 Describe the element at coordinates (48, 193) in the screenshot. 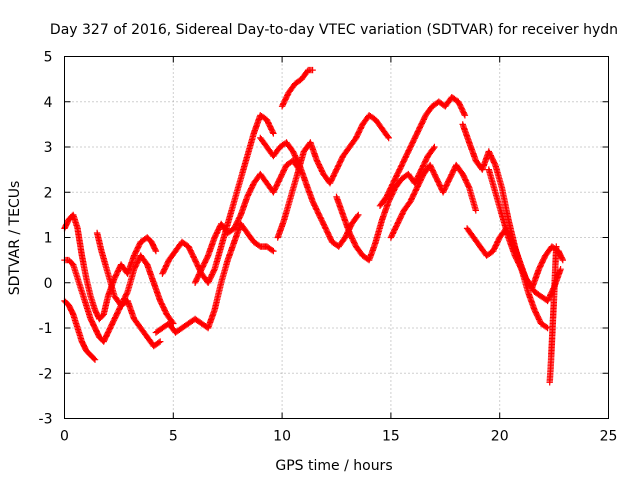

I see `y-tick-label: 2` at that location.